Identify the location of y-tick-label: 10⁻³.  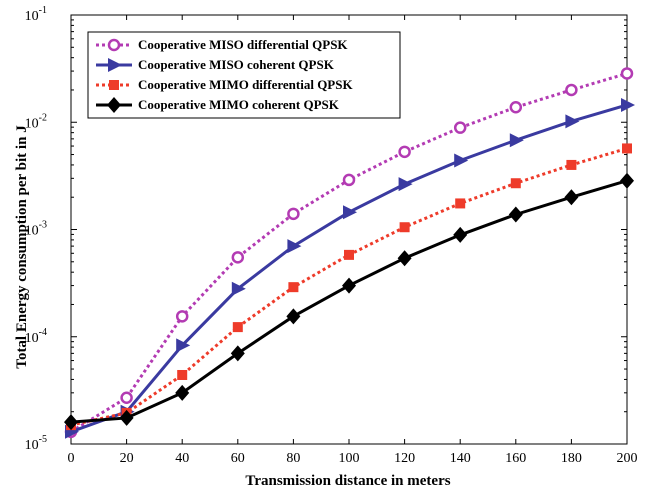
(36, 229).